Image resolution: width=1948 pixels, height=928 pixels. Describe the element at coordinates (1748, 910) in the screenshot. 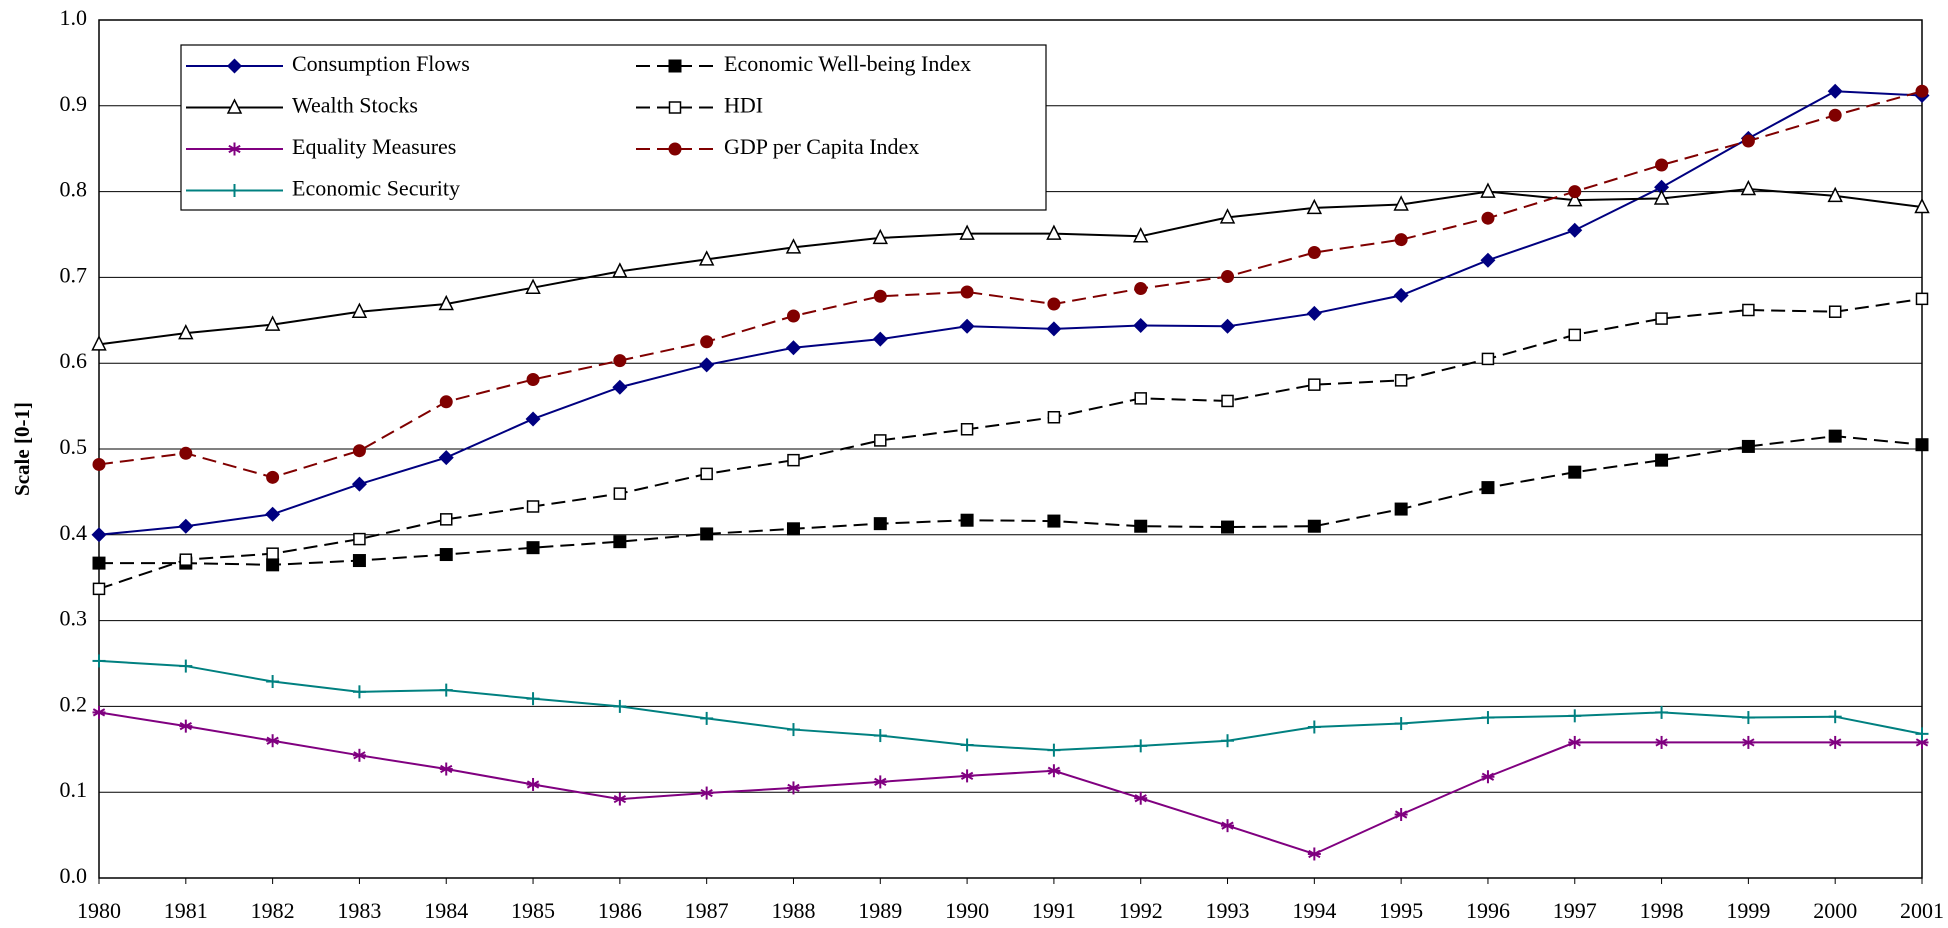

I see `x-tick-label: 1999` at that location.